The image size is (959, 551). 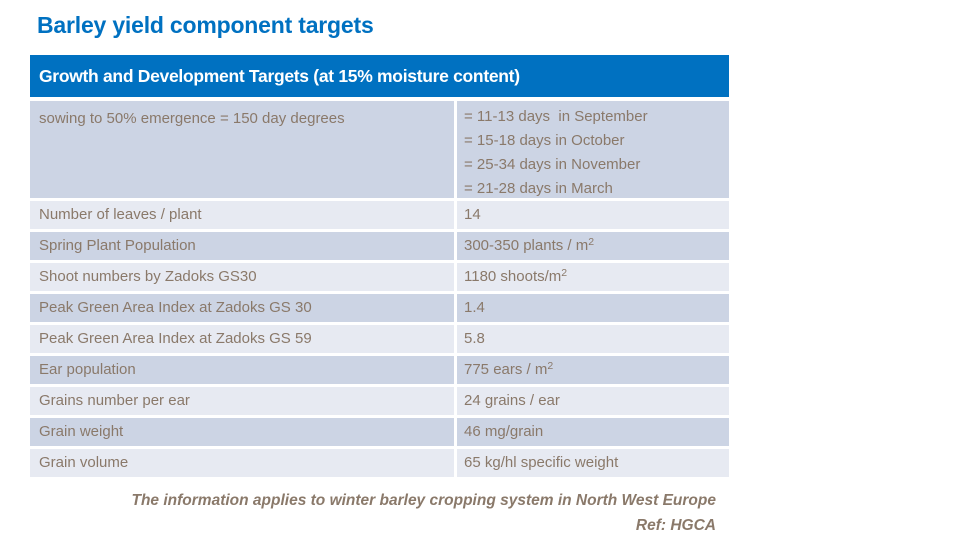 What do you see at coordinates (593, 401) in the screenshot?
I see `row-value: 24 grains / ear` at bounding box center [593, 401].